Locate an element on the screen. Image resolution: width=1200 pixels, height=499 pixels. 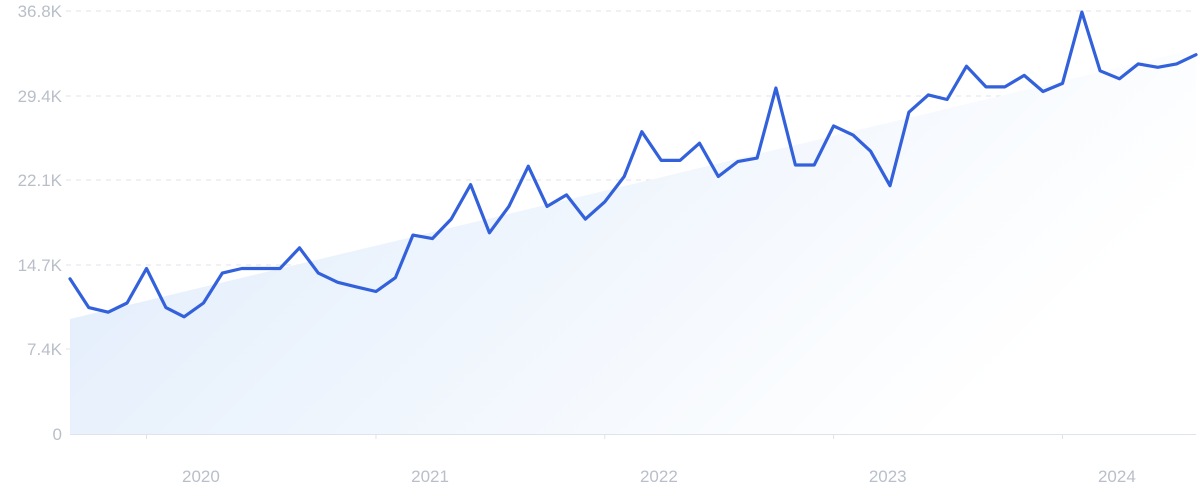
x-tick-label: 2022 is located at coordinates (659, 476).